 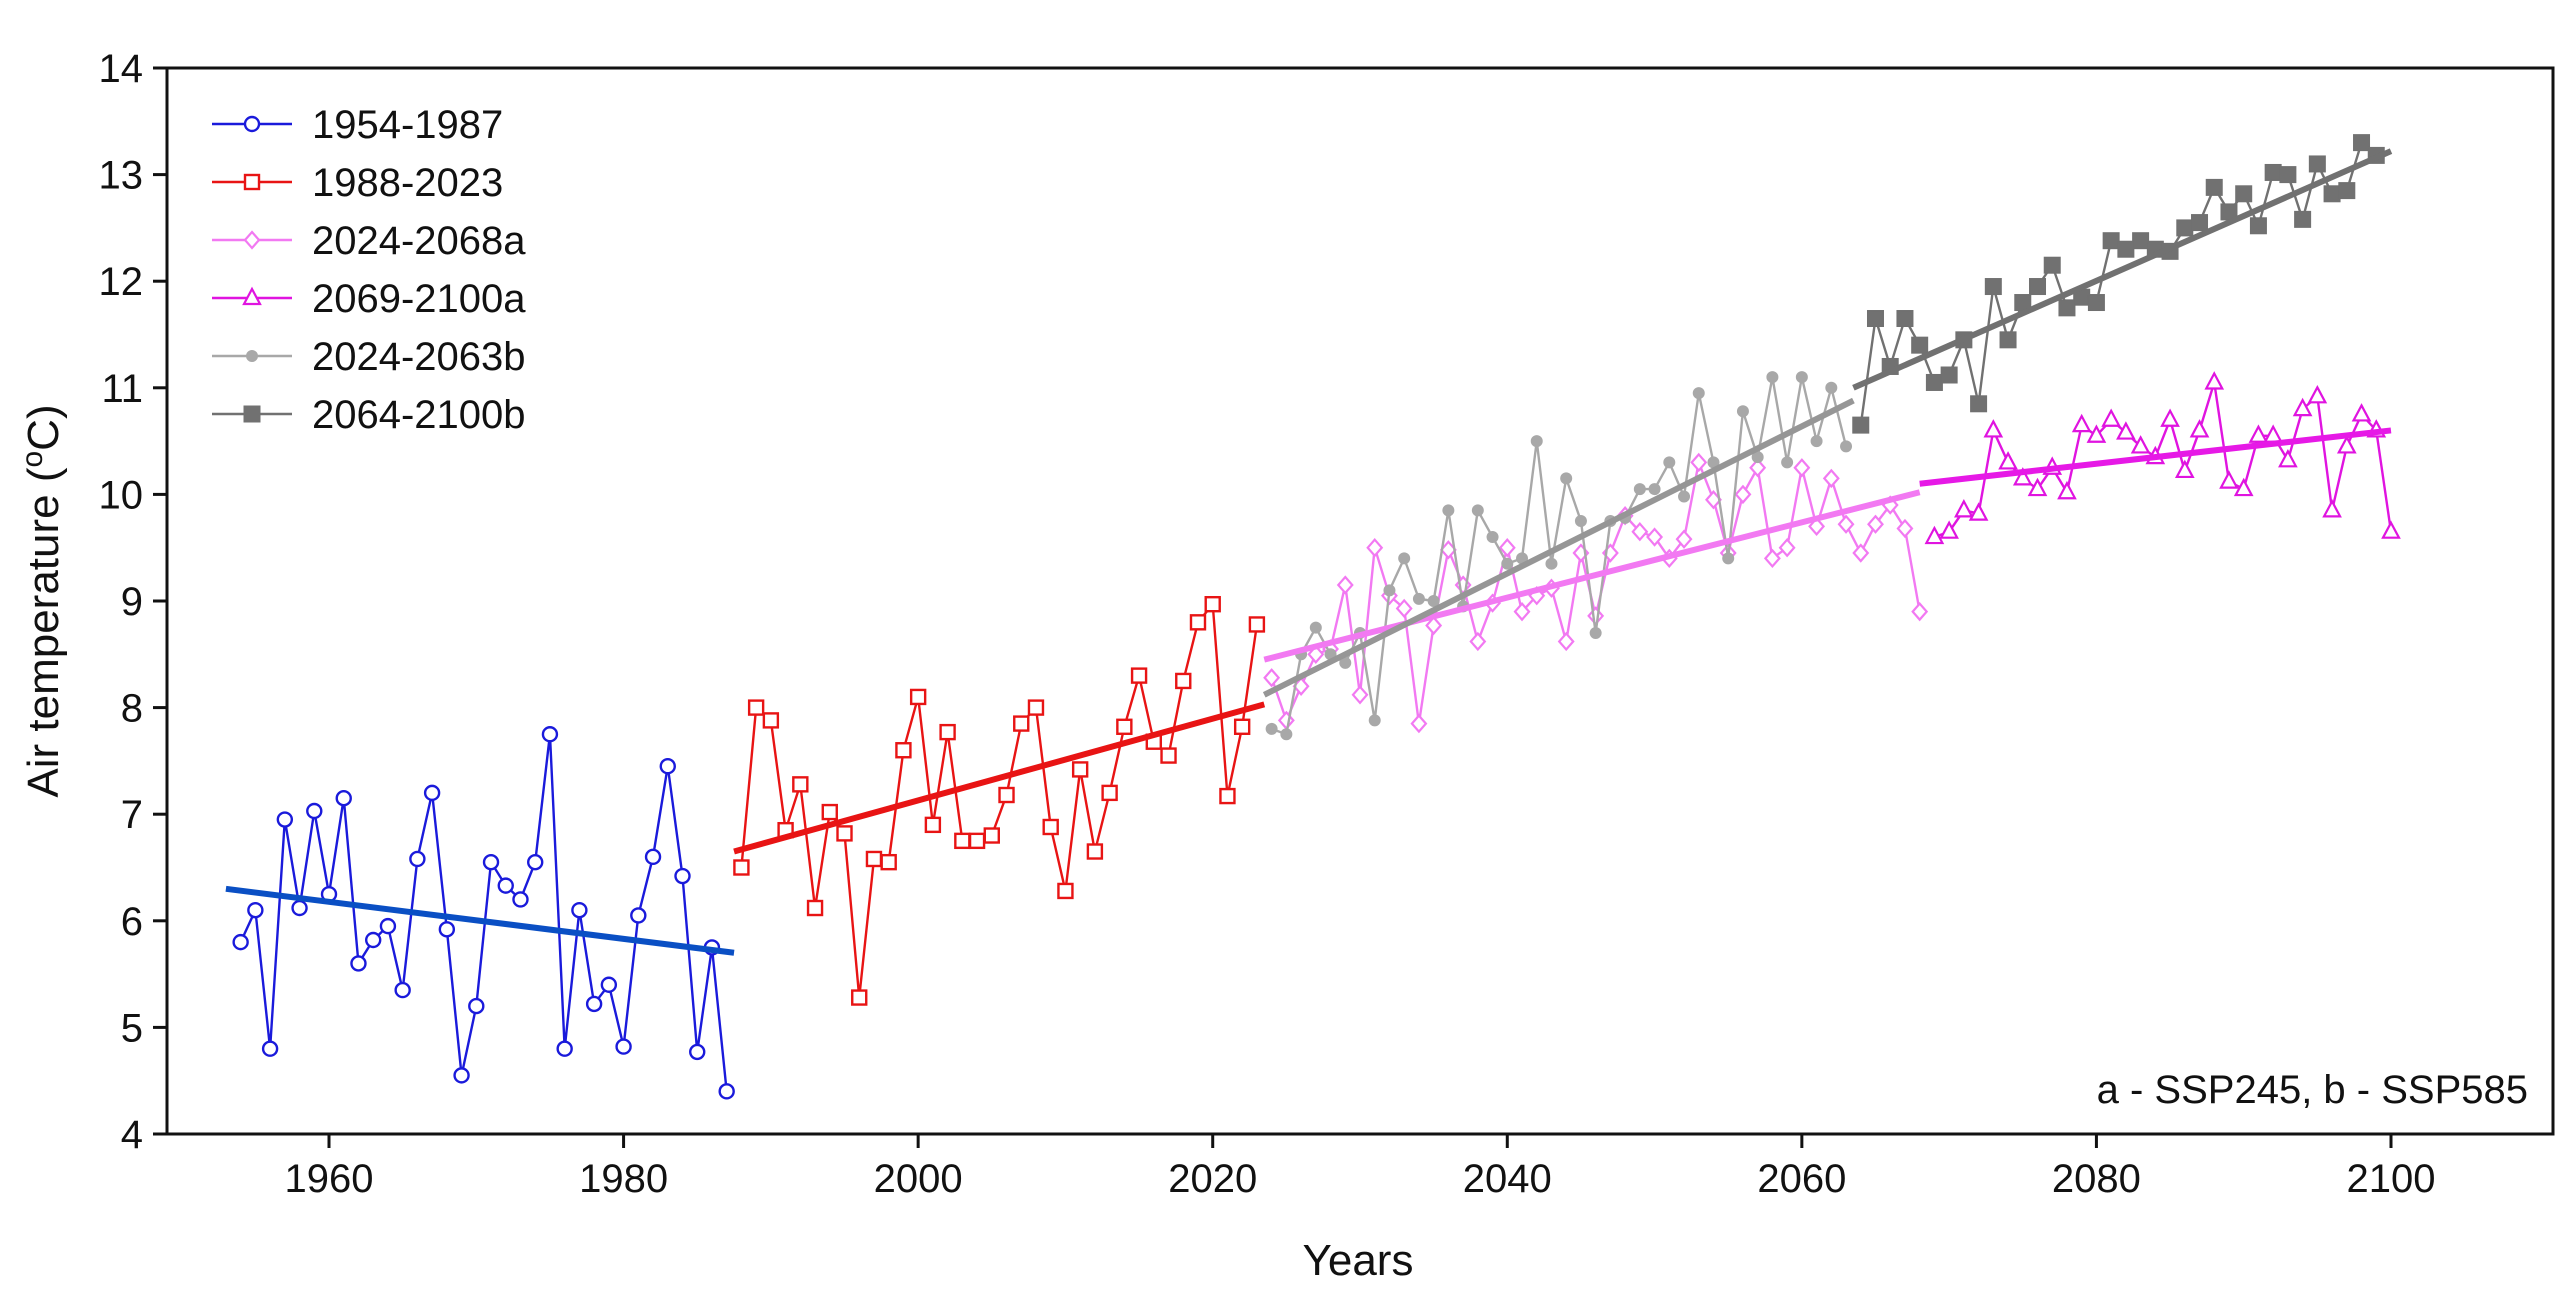 I want to click on legend-item: 2069-2100a, so click(x=369, y=299).